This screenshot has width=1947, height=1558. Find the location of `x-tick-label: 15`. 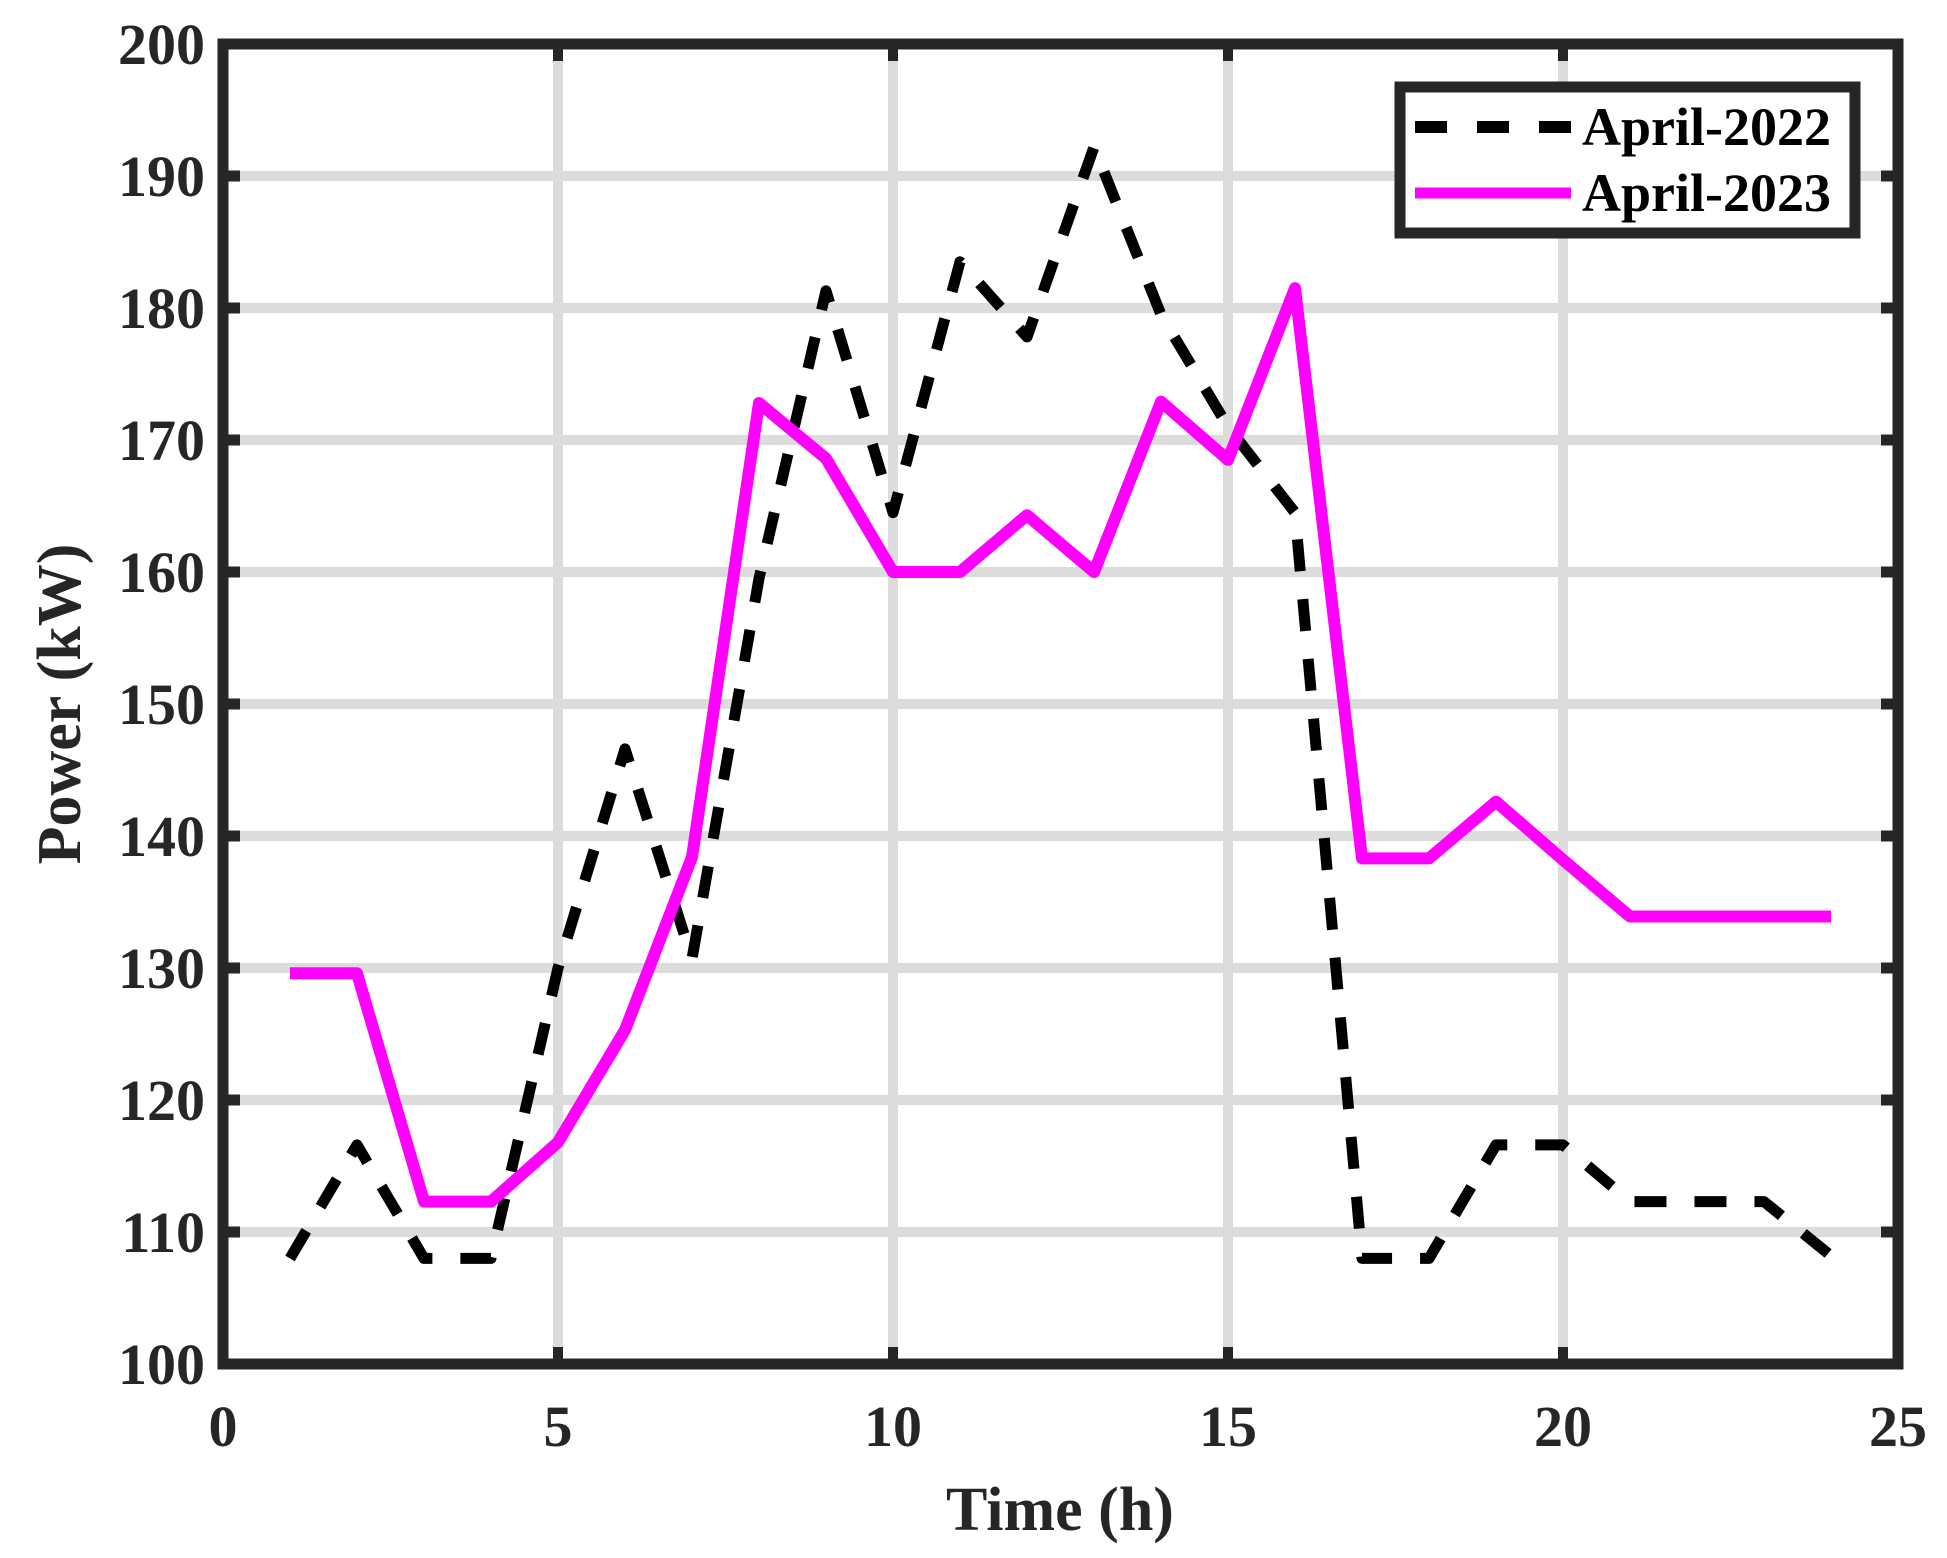

x-tick-label: 15 is located at coordinates (1228, 1426).